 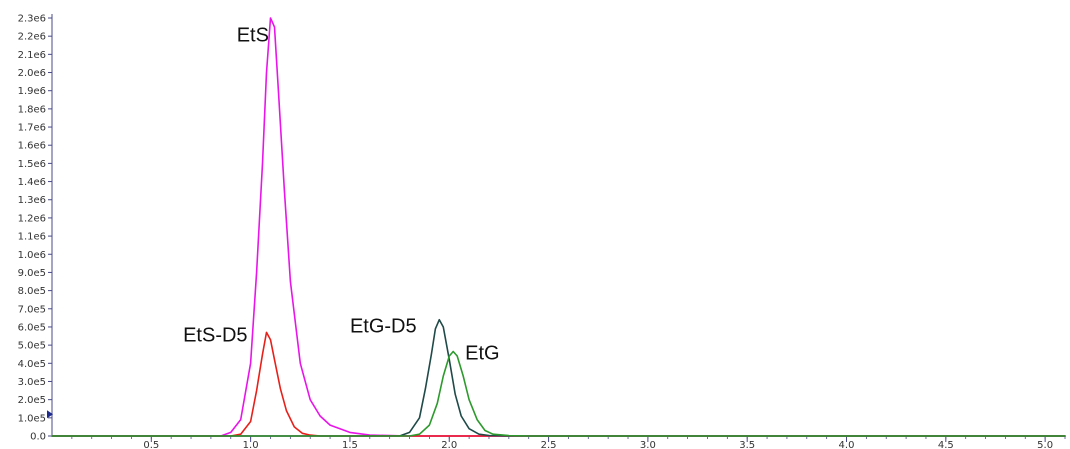 I want to click on x-tick-label: 1.5, so click(x=350, y=444).